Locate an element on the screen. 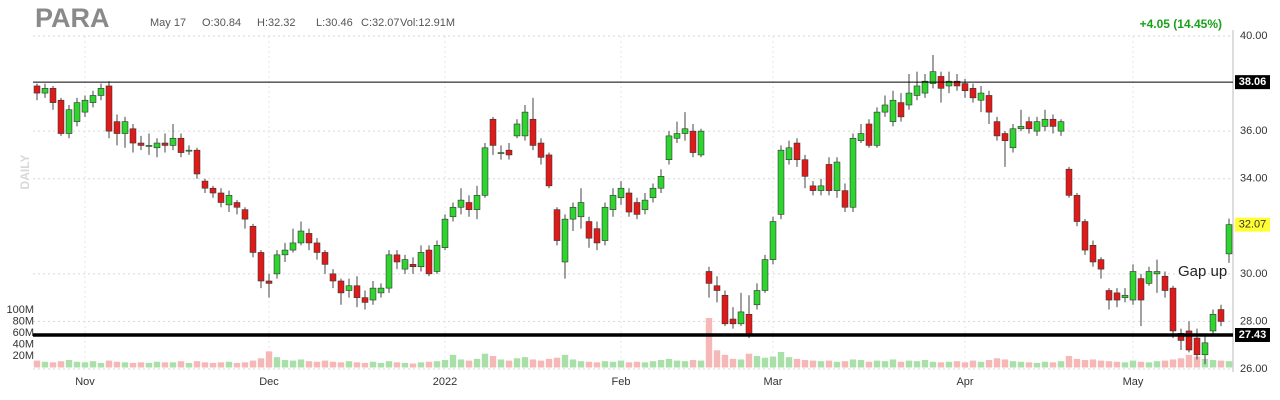 This screenshot has height=400, width=1280. level-label: 38.06 is located at coordinates (1253, 82).